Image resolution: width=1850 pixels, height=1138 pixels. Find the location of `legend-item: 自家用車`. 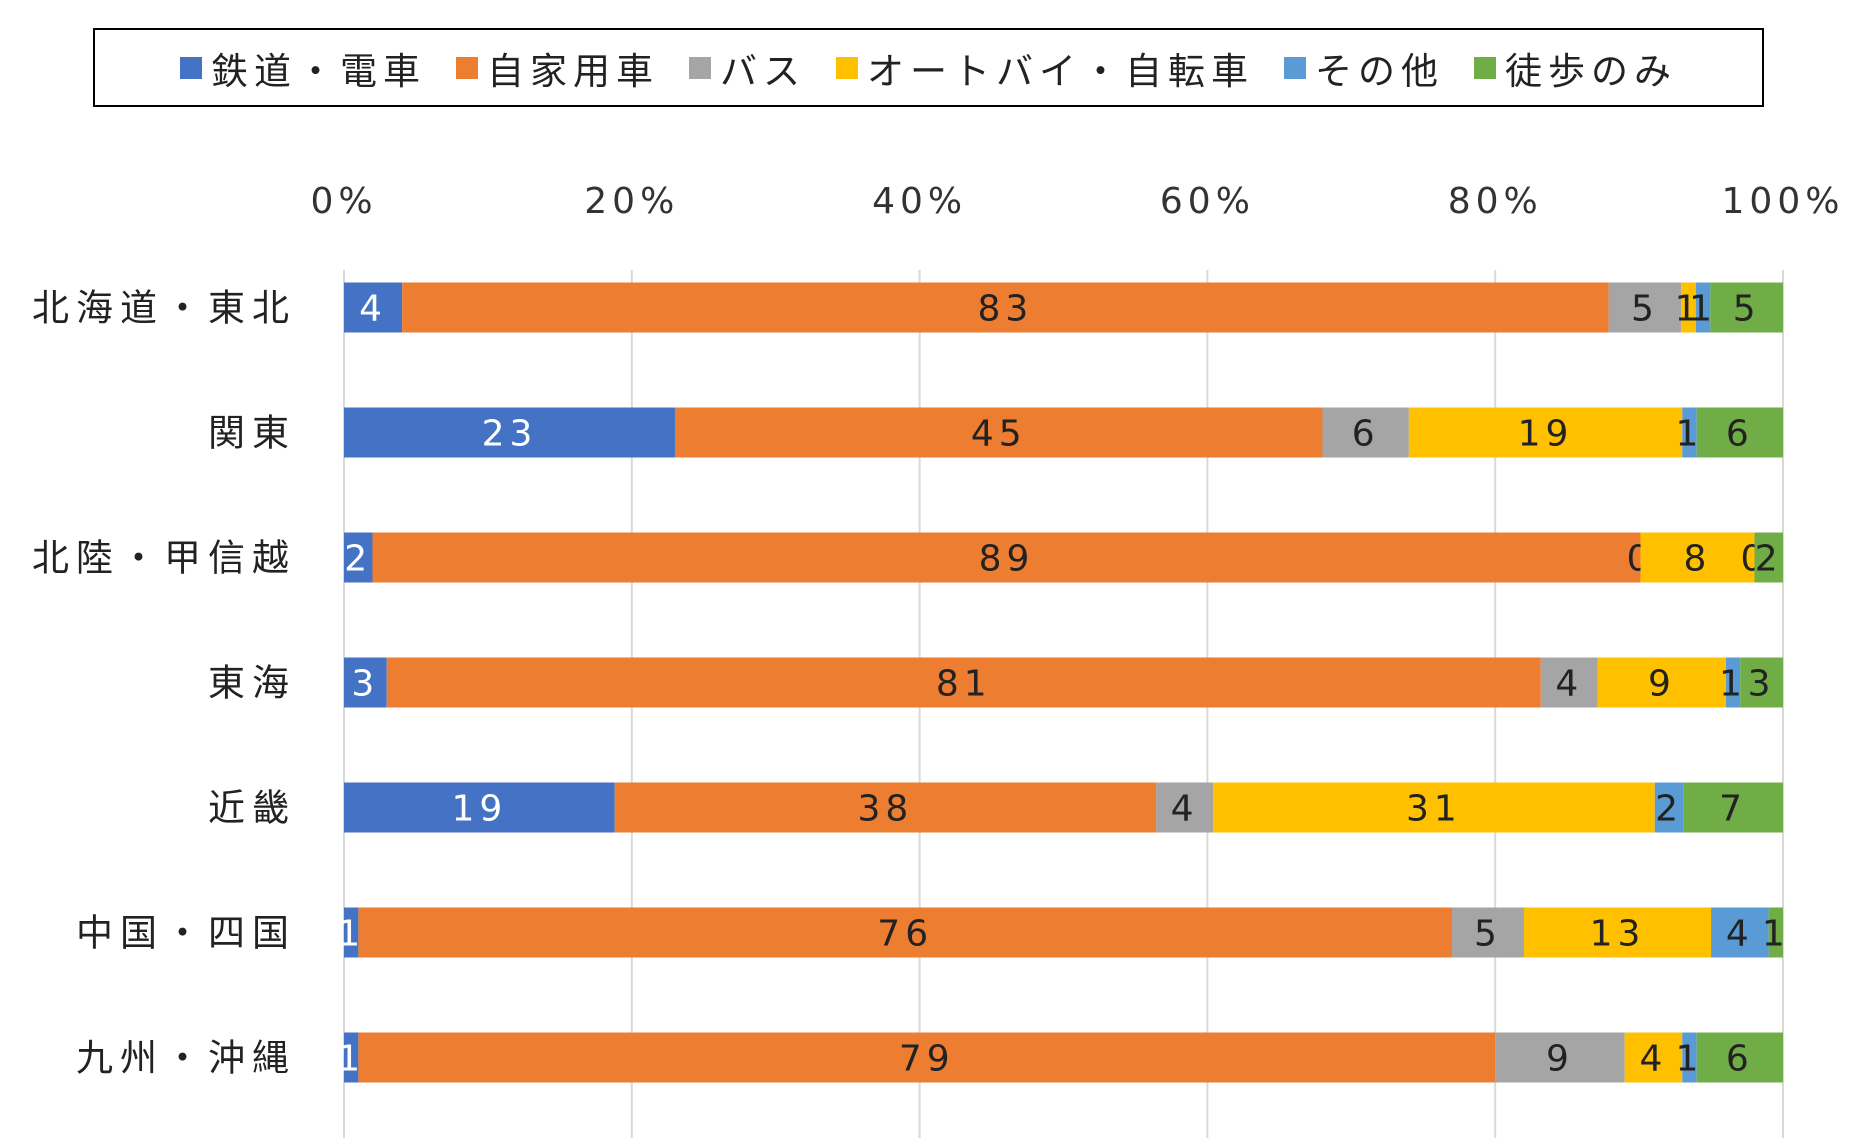

legend-item: 自家用車 is located at coordinates (557, 68).